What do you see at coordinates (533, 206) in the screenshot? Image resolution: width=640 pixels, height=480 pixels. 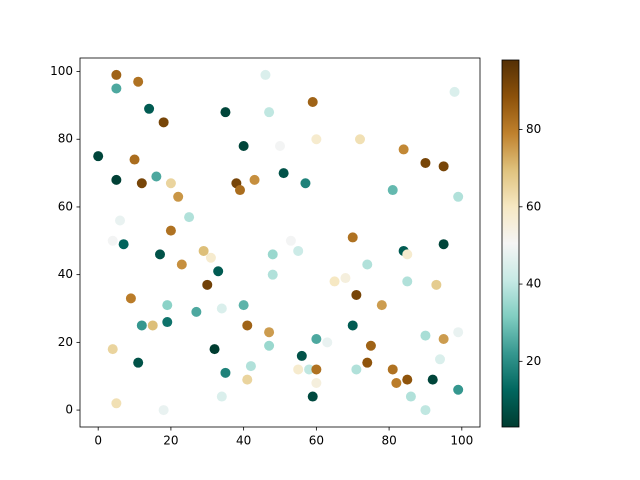 I see `colorbar-tick-label: 60` at bounding box center [533, 206].